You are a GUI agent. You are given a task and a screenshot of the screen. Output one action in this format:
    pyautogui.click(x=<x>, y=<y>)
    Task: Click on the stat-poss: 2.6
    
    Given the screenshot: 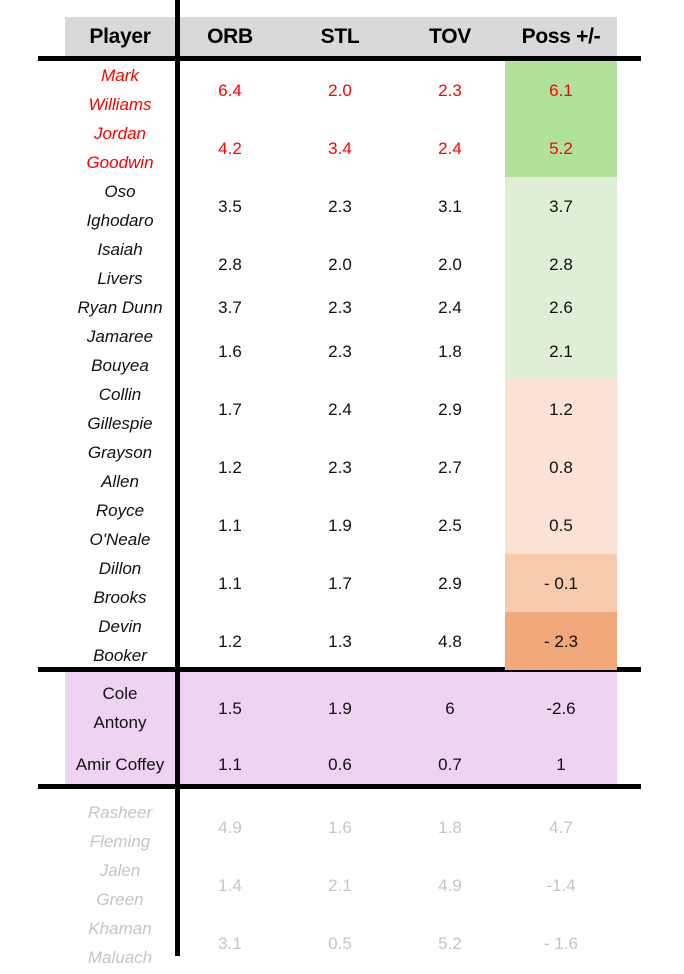 What is the action you would take?
    pyautogui.click(x=561, y=307)
    